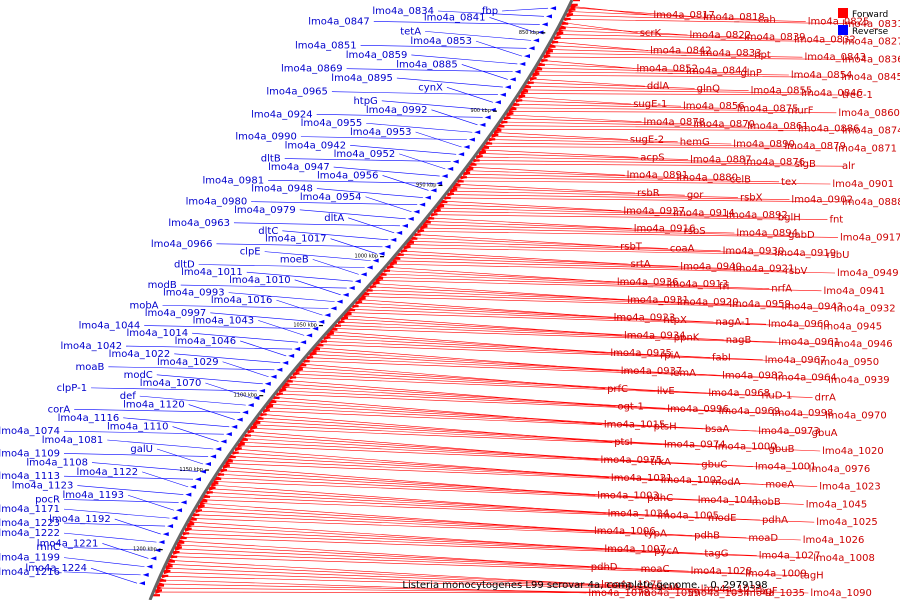 The height and width of the screenshot is (600, 900). Describe the element at coordinates (268, 231) in the screenshot. I see `reverse-gene-label: dltC` at that location.